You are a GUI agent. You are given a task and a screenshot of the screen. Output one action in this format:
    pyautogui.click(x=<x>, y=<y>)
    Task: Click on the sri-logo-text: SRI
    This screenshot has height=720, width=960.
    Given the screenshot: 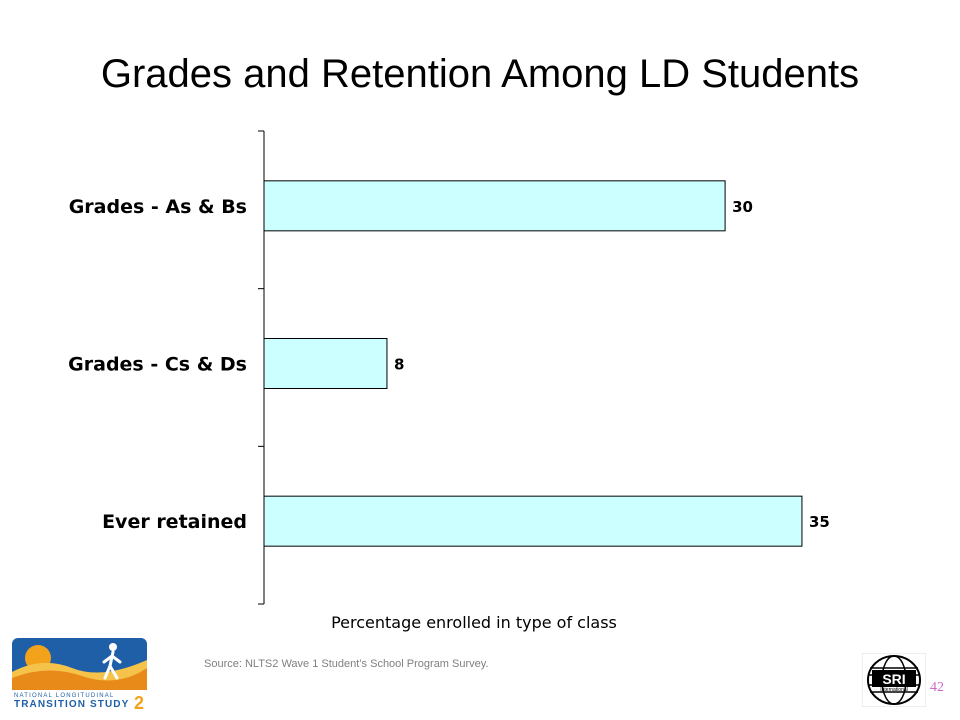 What is the action you would take?
    pyautogui.click(x=893, y=679)
    